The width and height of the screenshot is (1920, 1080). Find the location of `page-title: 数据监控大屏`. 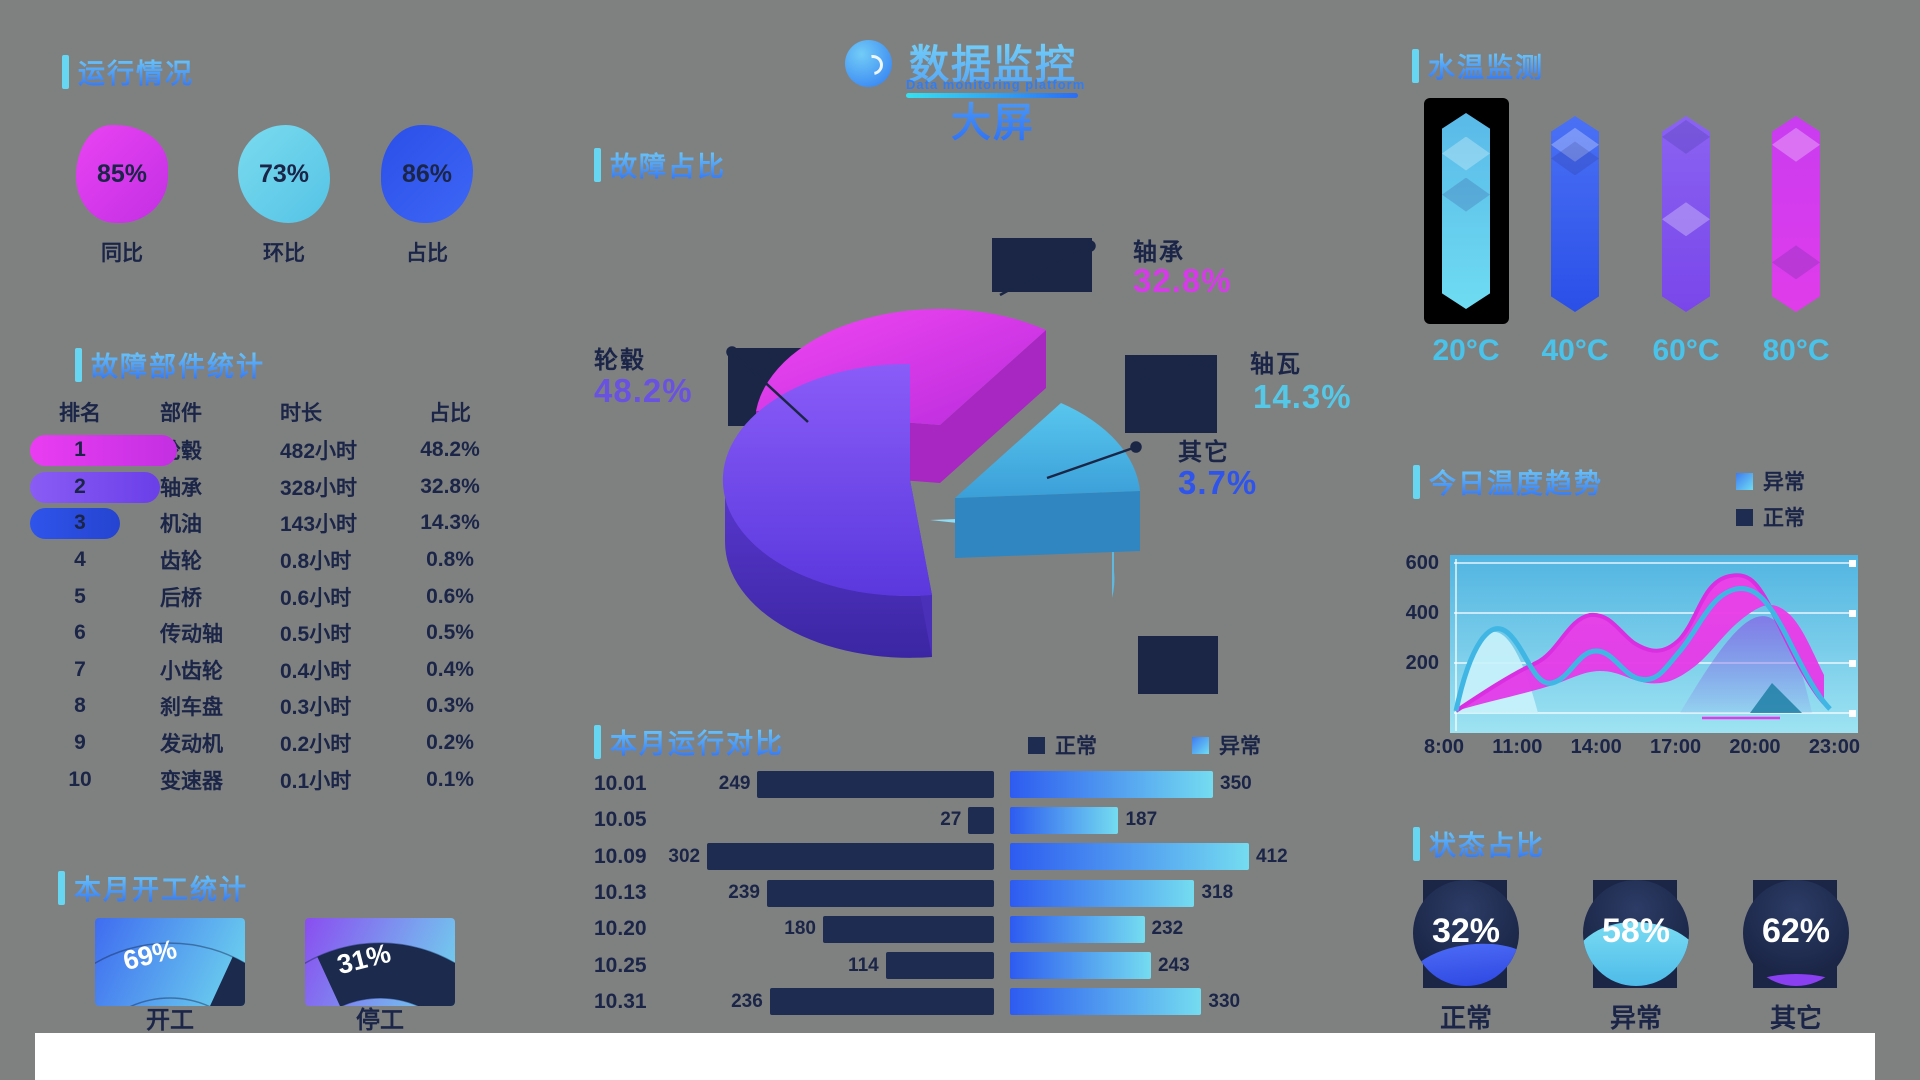

page-title: 数据监控大屏 is located at coordinates (993, 90).